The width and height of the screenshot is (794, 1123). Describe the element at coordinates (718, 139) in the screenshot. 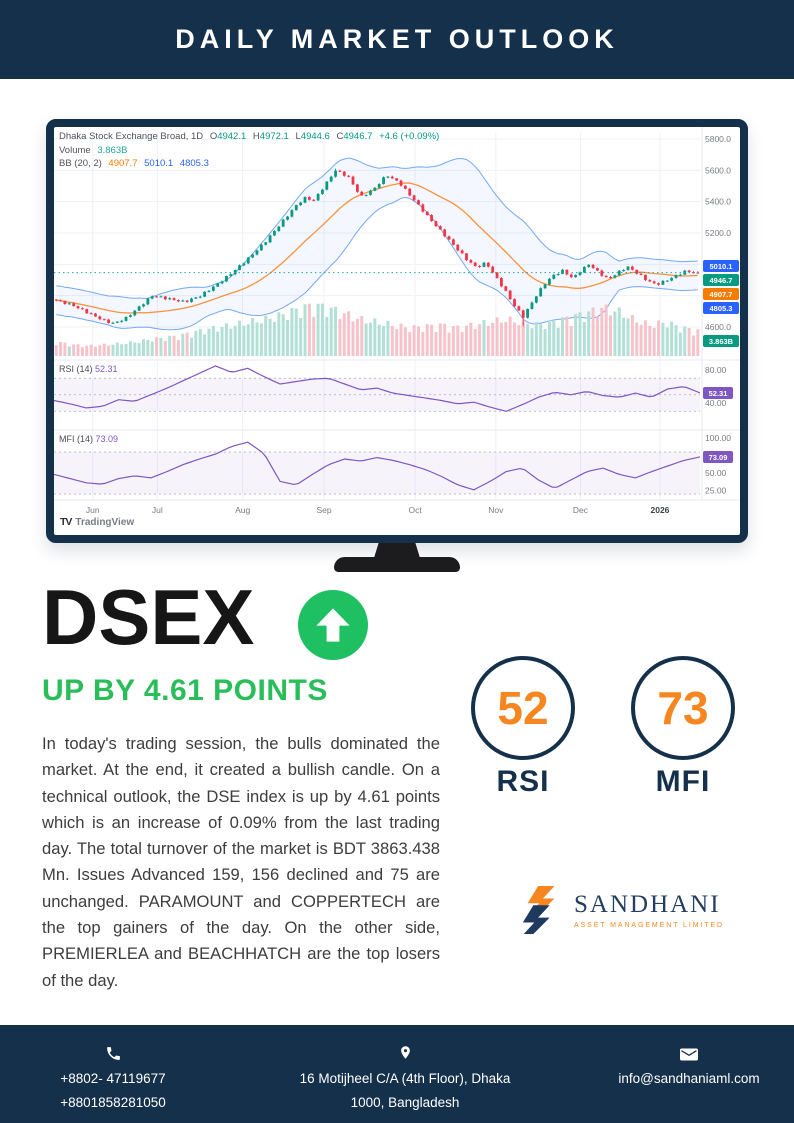

I see `svg-text: 5800.0` at that location.